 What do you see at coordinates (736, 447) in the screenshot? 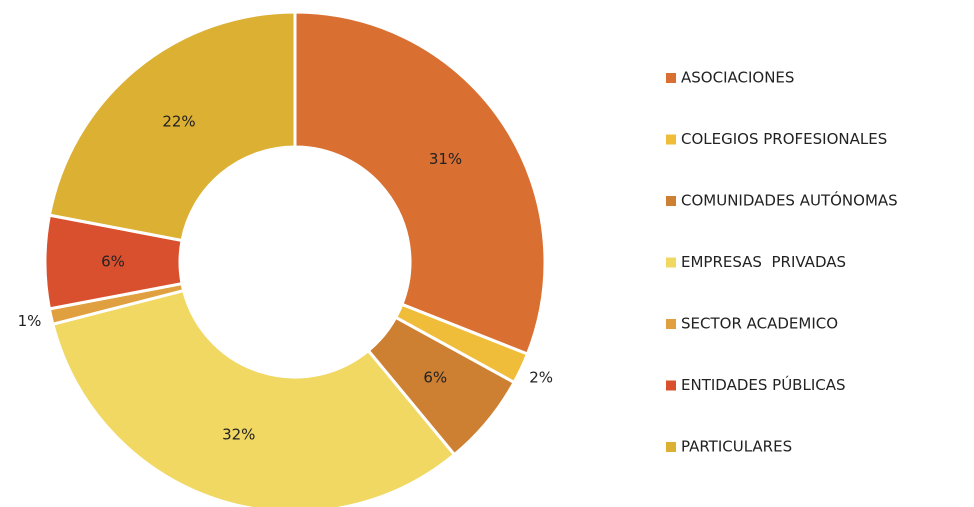
I see `legend-label: PARTICULARES` at bounding box center [736, 447].